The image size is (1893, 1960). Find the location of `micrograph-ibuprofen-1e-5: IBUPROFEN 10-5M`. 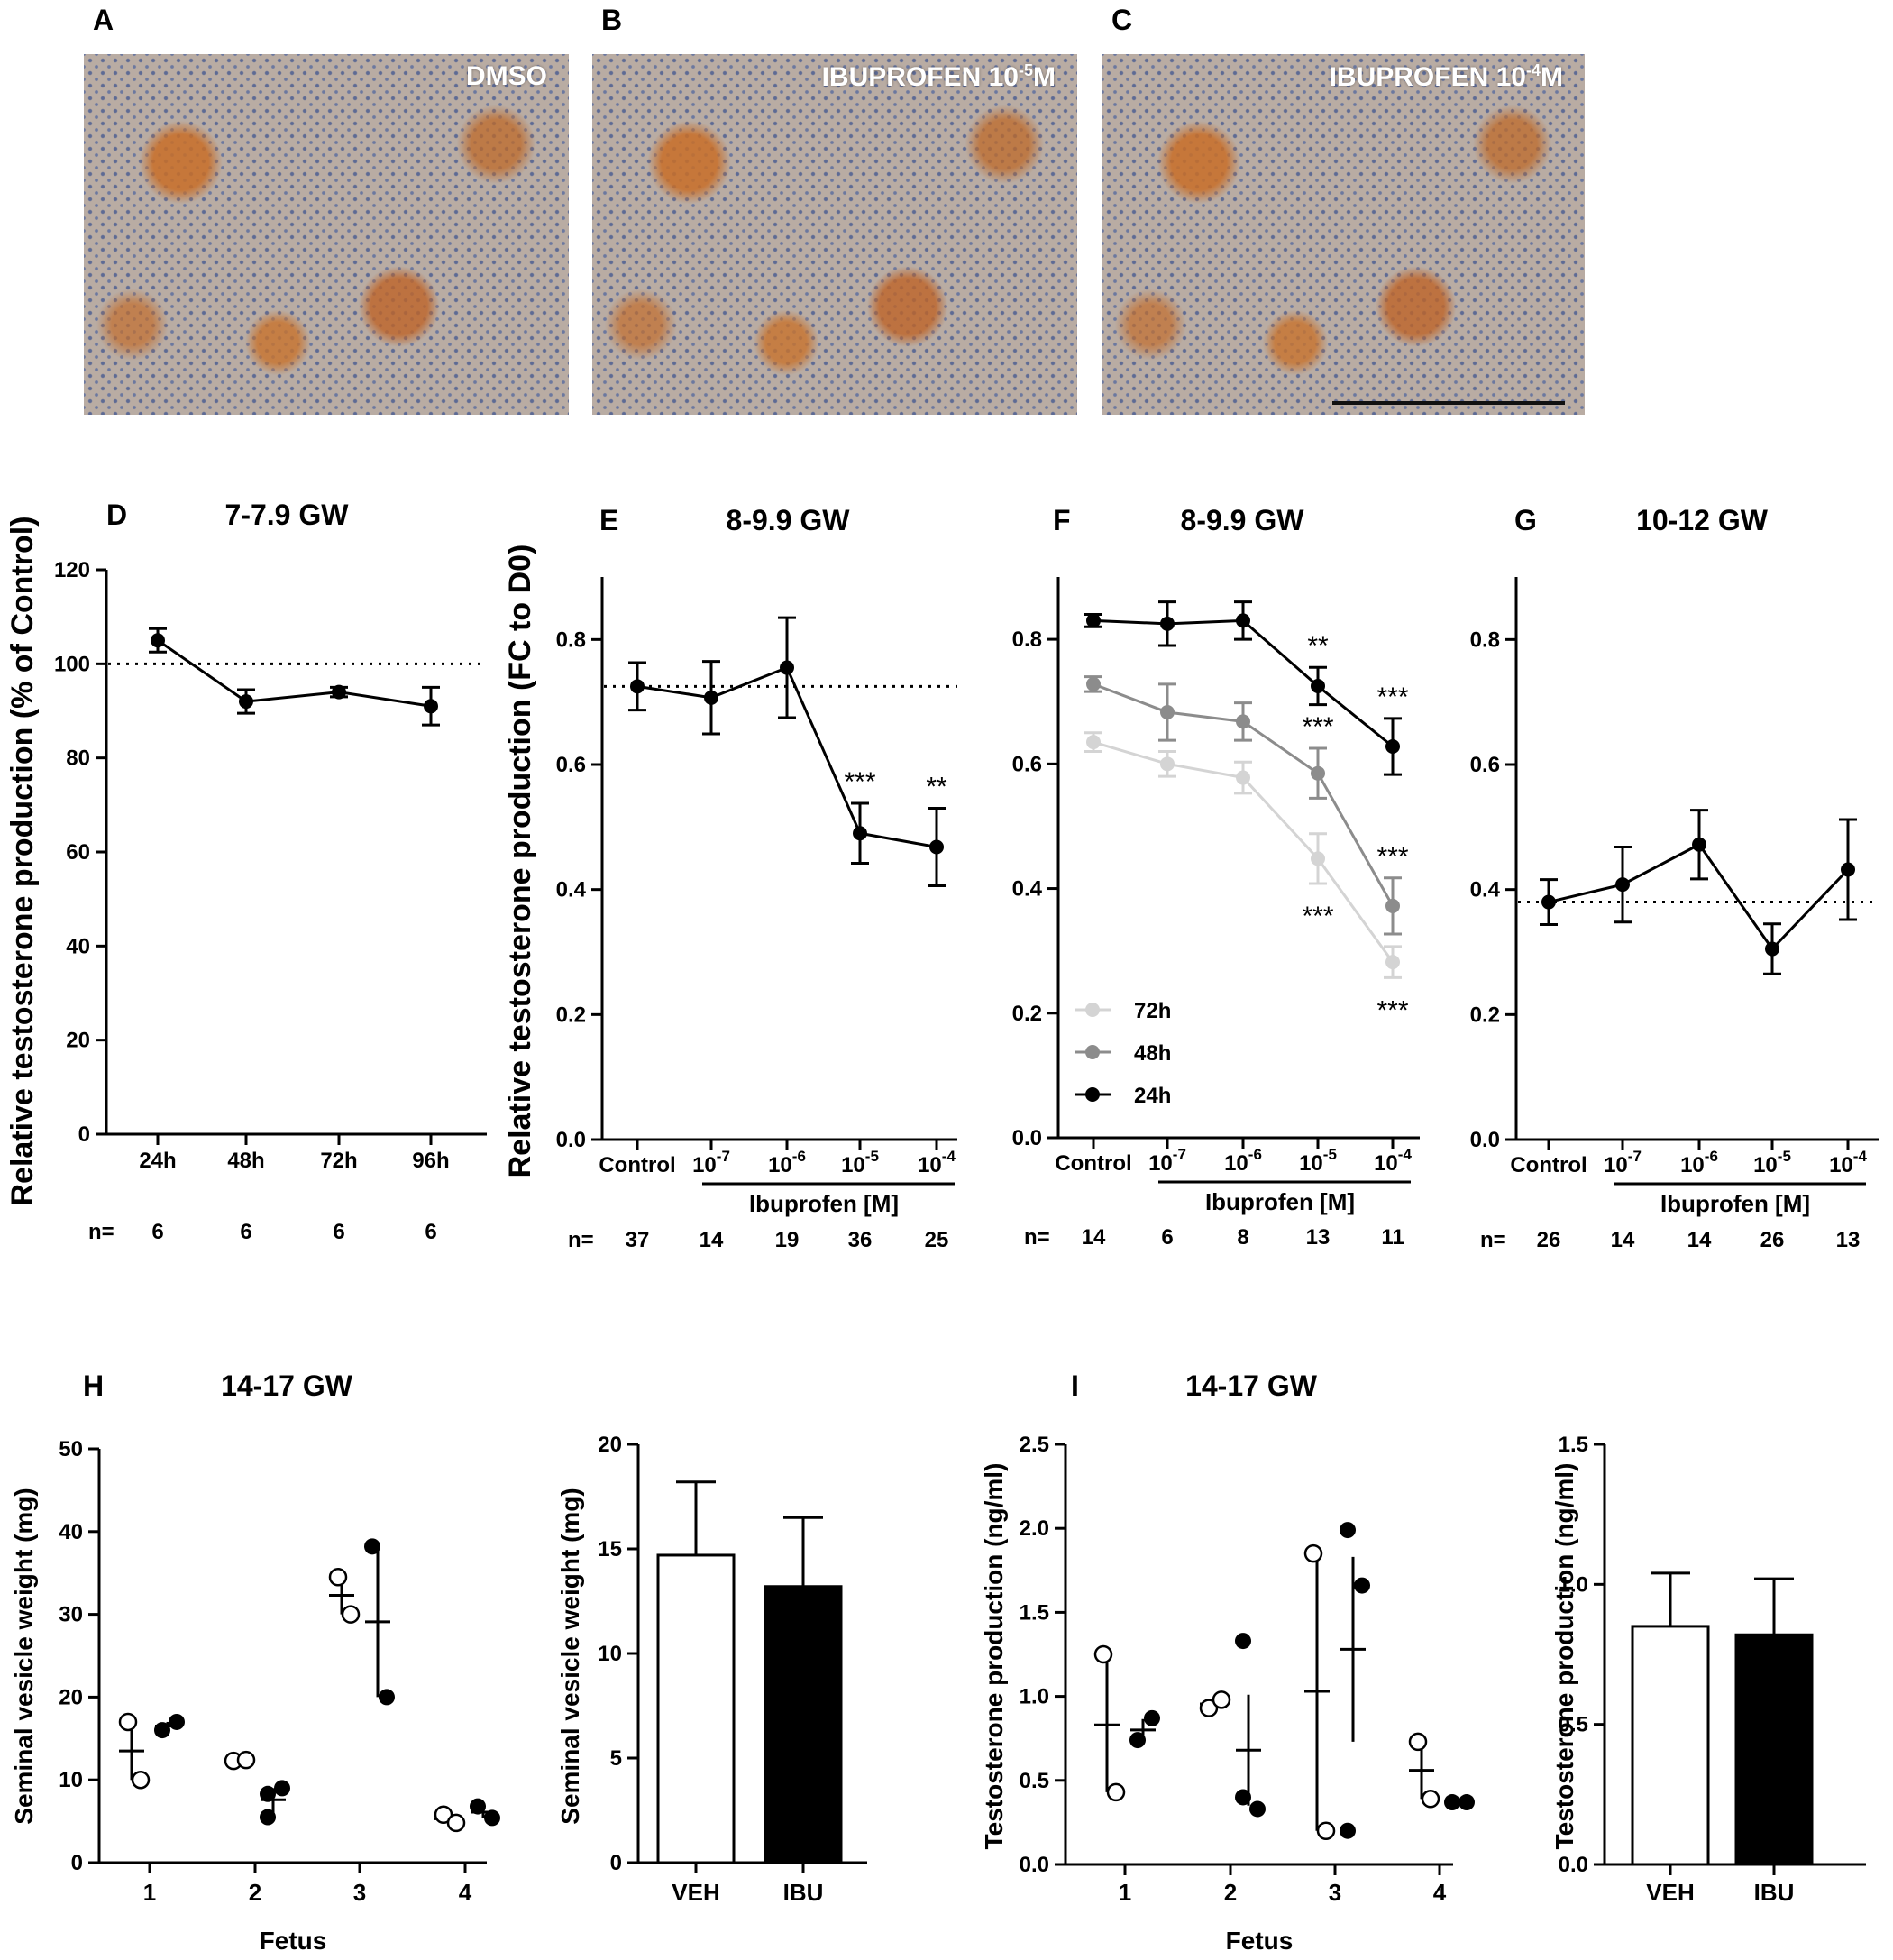

micrograph-ibuprofen-1e-5: IBUPROFEN 10-5M is located at coordinates (834, 235).